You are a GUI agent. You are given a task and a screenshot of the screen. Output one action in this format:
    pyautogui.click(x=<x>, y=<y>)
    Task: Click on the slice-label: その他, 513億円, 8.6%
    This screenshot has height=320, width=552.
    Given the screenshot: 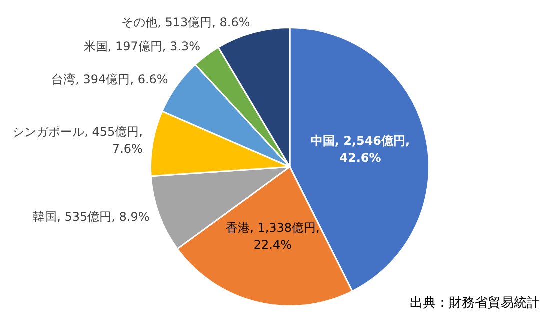 What is the action you would take?
    pyautogui.click(x=186, y=22)
    